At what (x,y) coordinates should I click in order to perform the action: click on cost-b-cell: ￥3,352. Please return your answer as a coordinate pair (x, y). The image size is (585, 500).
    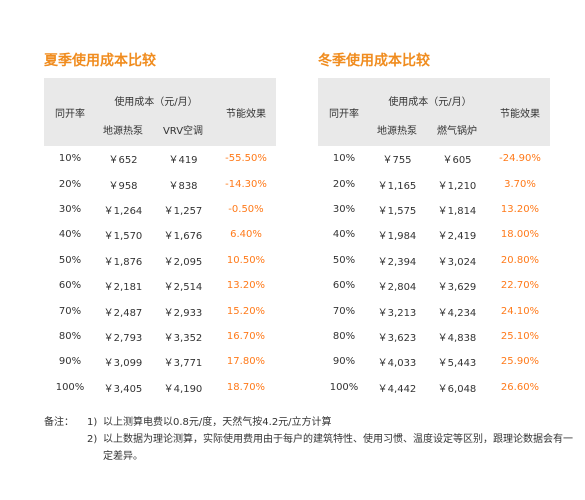
    Looking at the image, I should click on (183, 338).